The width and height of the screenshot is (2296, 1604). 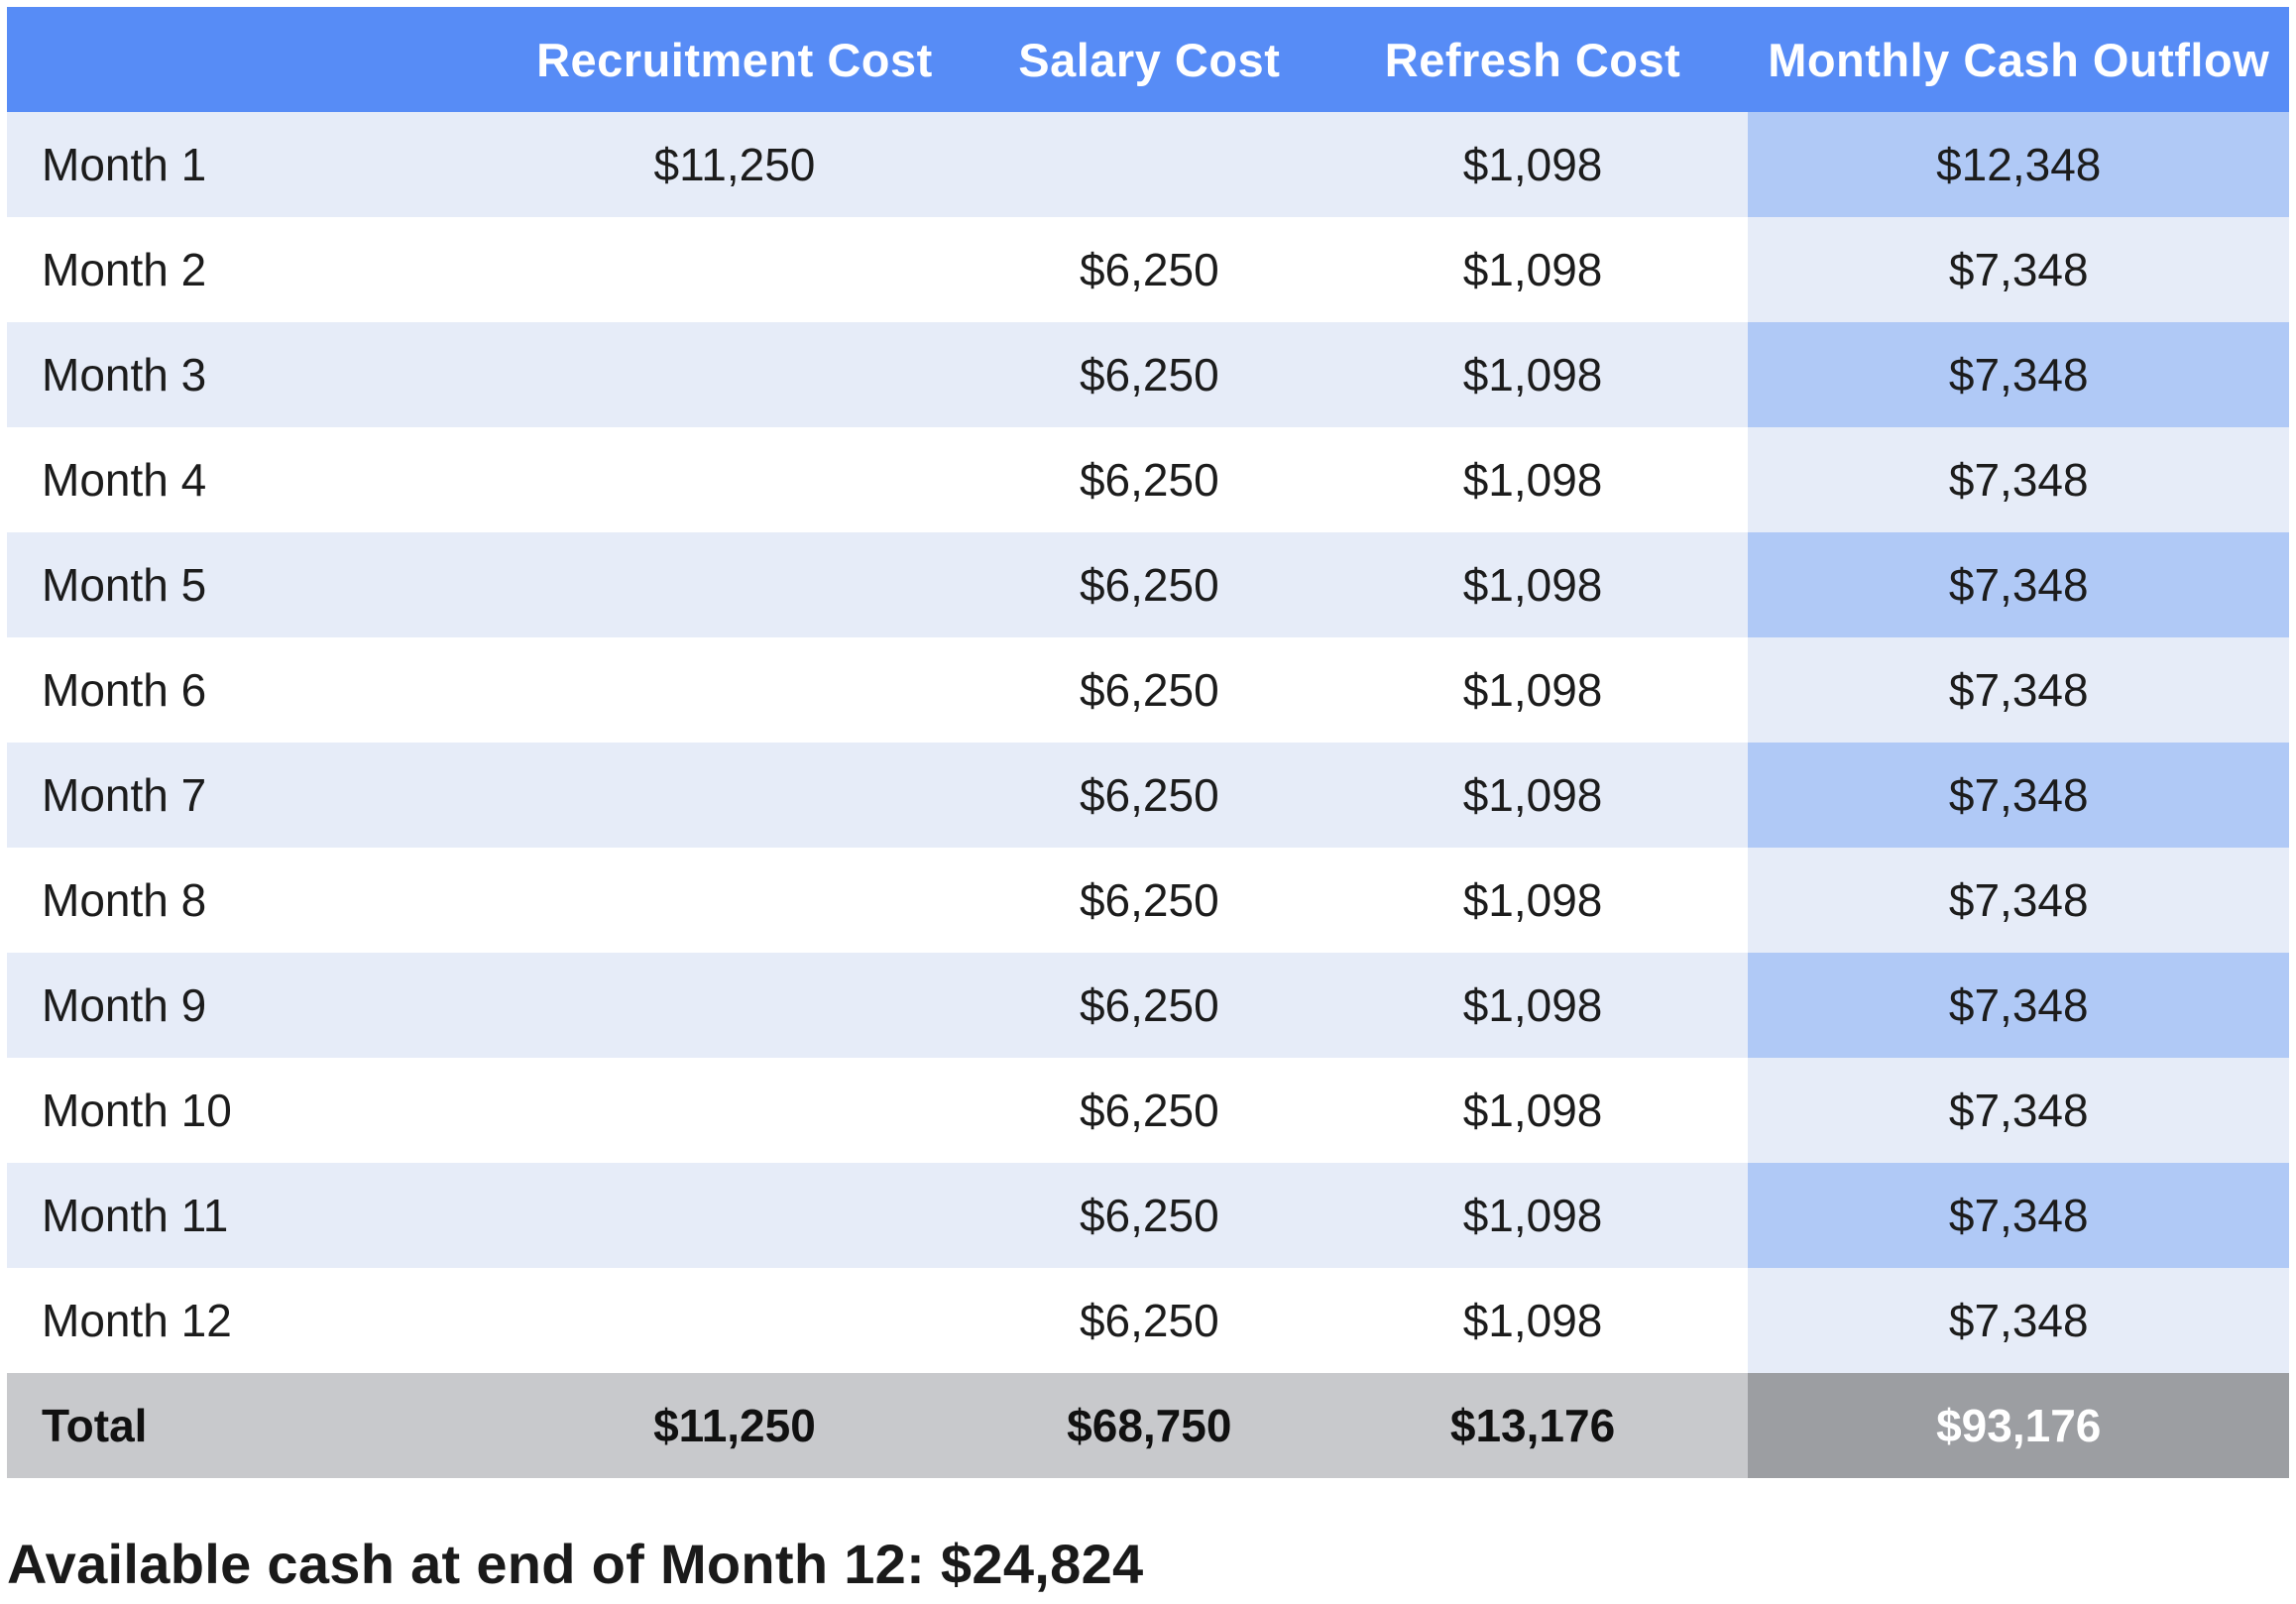 I want to click on monthly-outflow-cell: $12,348, so click(x=2019, y=164).